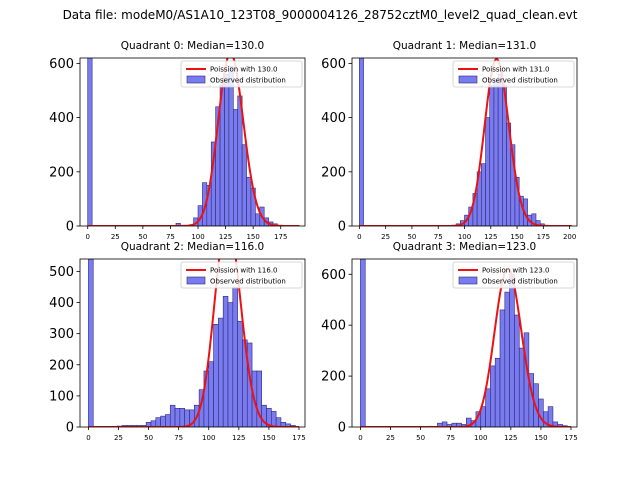 Image resolution: width=640 pixels, height=480 pixels. Describe the element at coordinates (192, 247) in the screenshot. I see `subplot-title: Quadrant 2: Median=116.0` at that location.